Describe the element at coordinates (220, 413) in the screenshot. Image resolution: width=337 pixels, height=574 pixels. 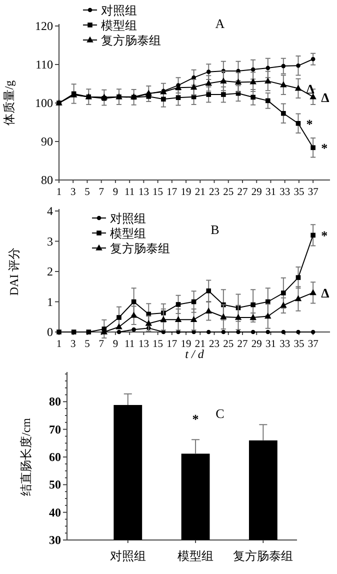
I see `text: C` at that location.